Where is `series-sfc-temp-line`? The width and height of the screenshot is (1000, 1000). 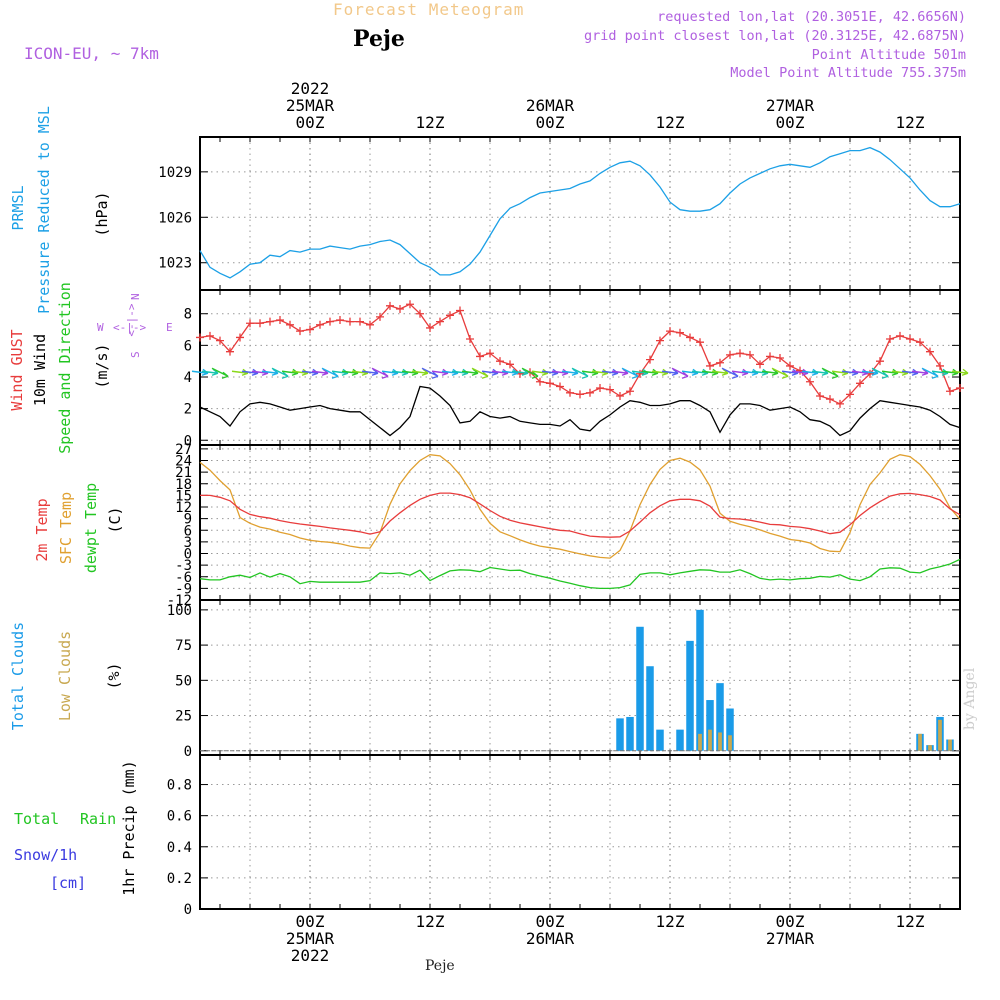 series-sfc-temp-line is located at coordinates (580, 506).